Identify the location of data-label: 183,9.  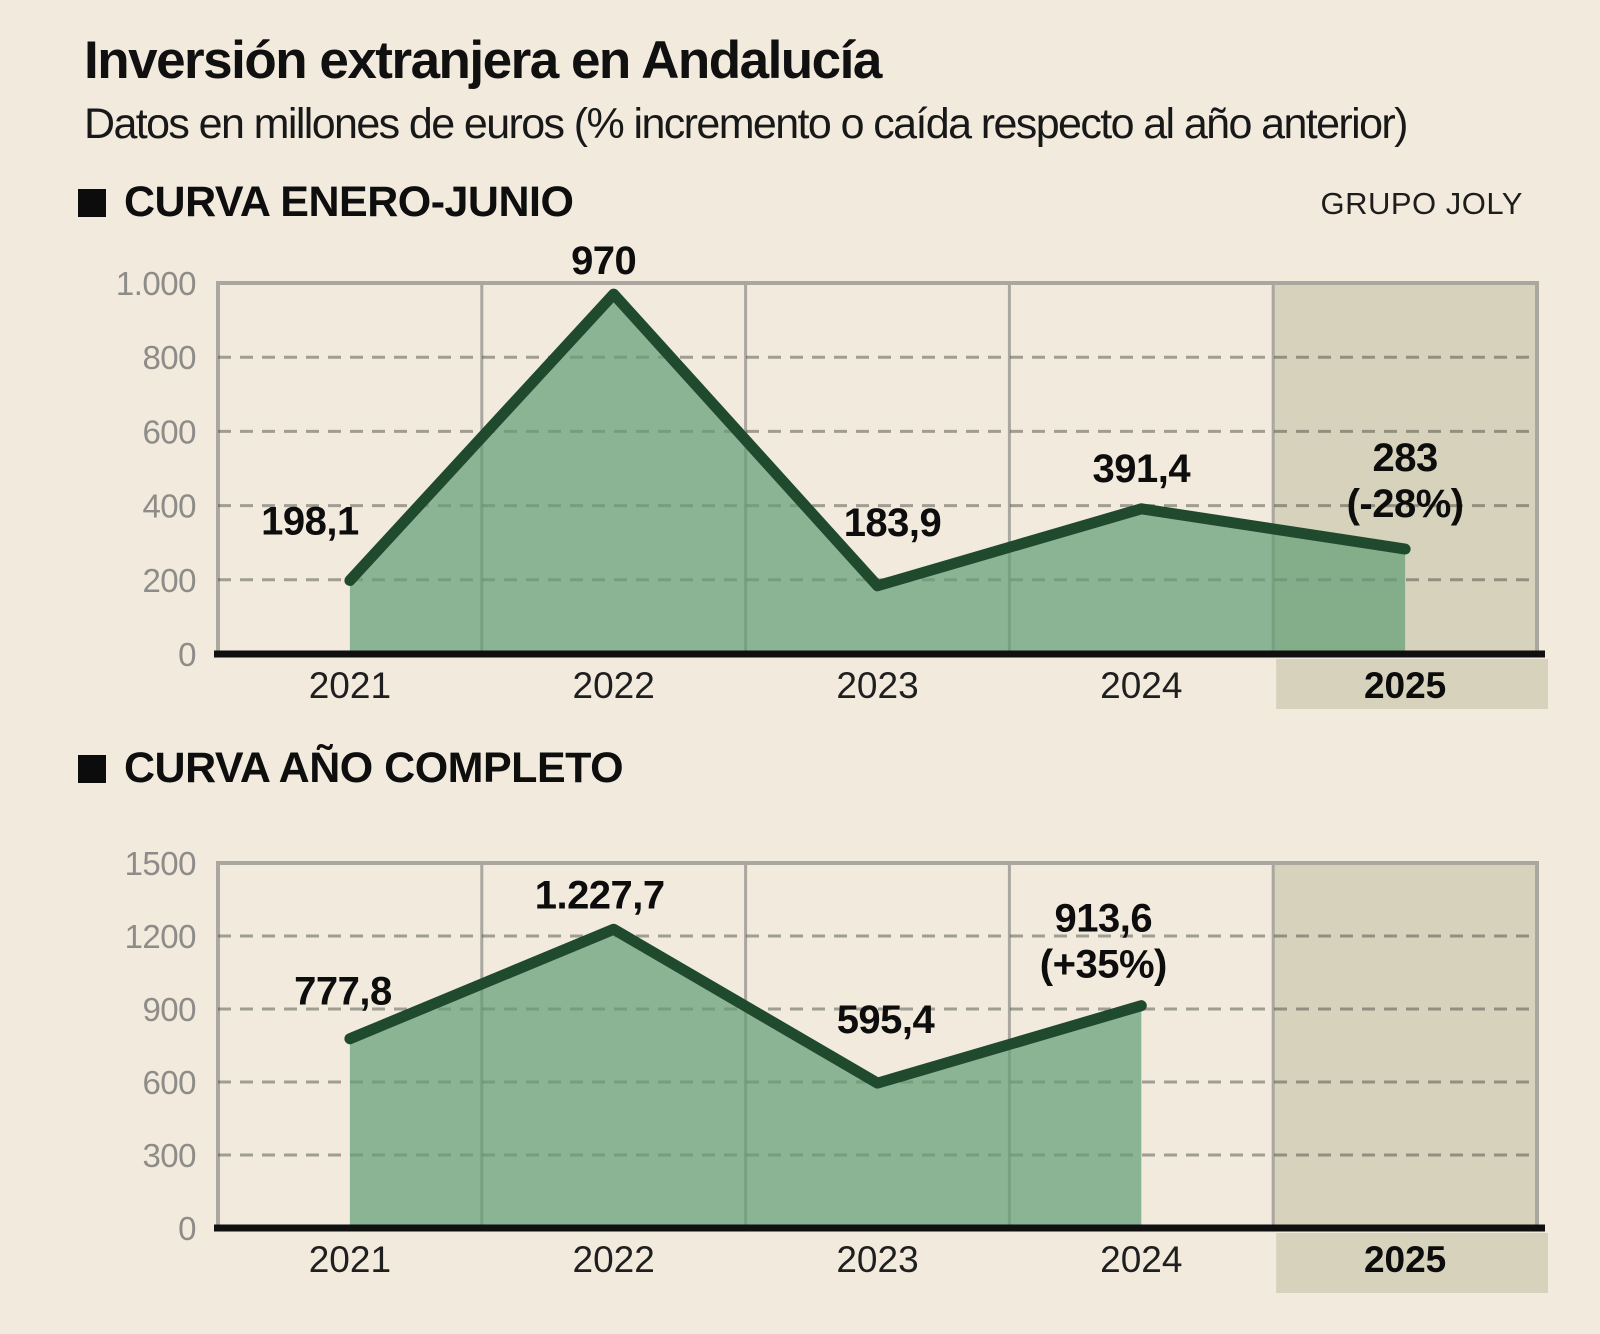
(893, 523).